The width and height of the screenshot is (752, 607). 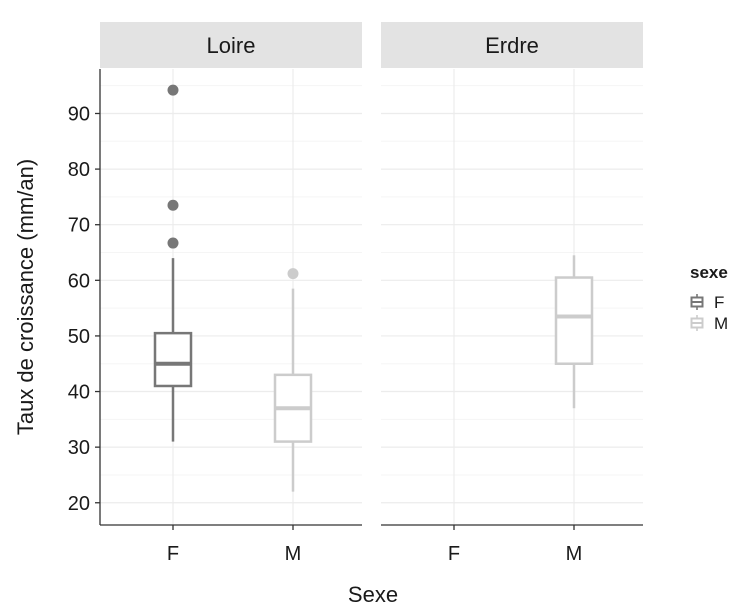 I want to click on y-tick-label: 50, so click(x=79, y=337).